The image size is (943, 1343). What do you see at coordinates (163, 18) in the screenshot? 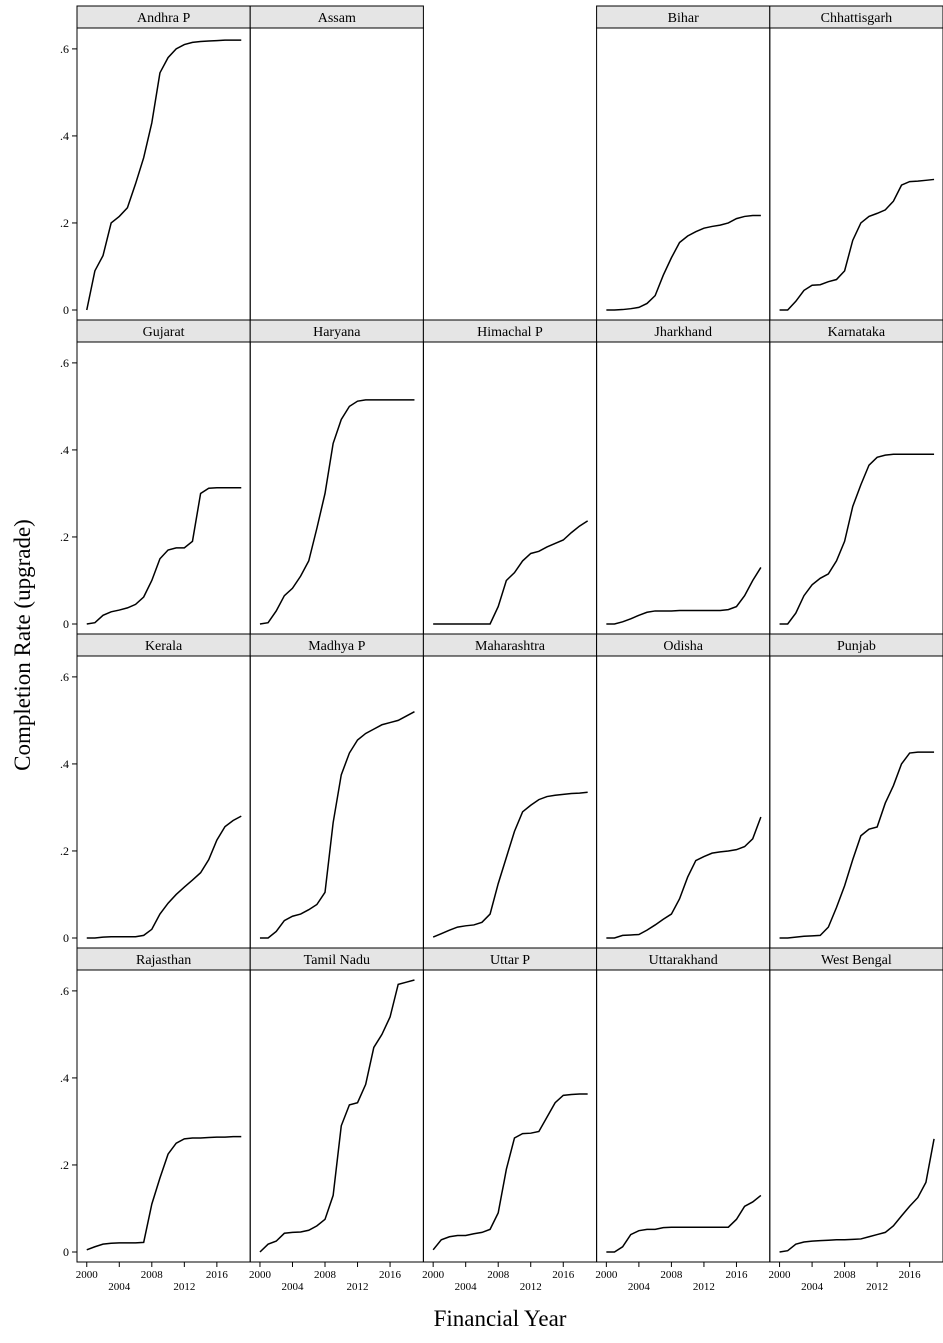
I see `panel-title: Andhra P` at bounding box center [163, 18].